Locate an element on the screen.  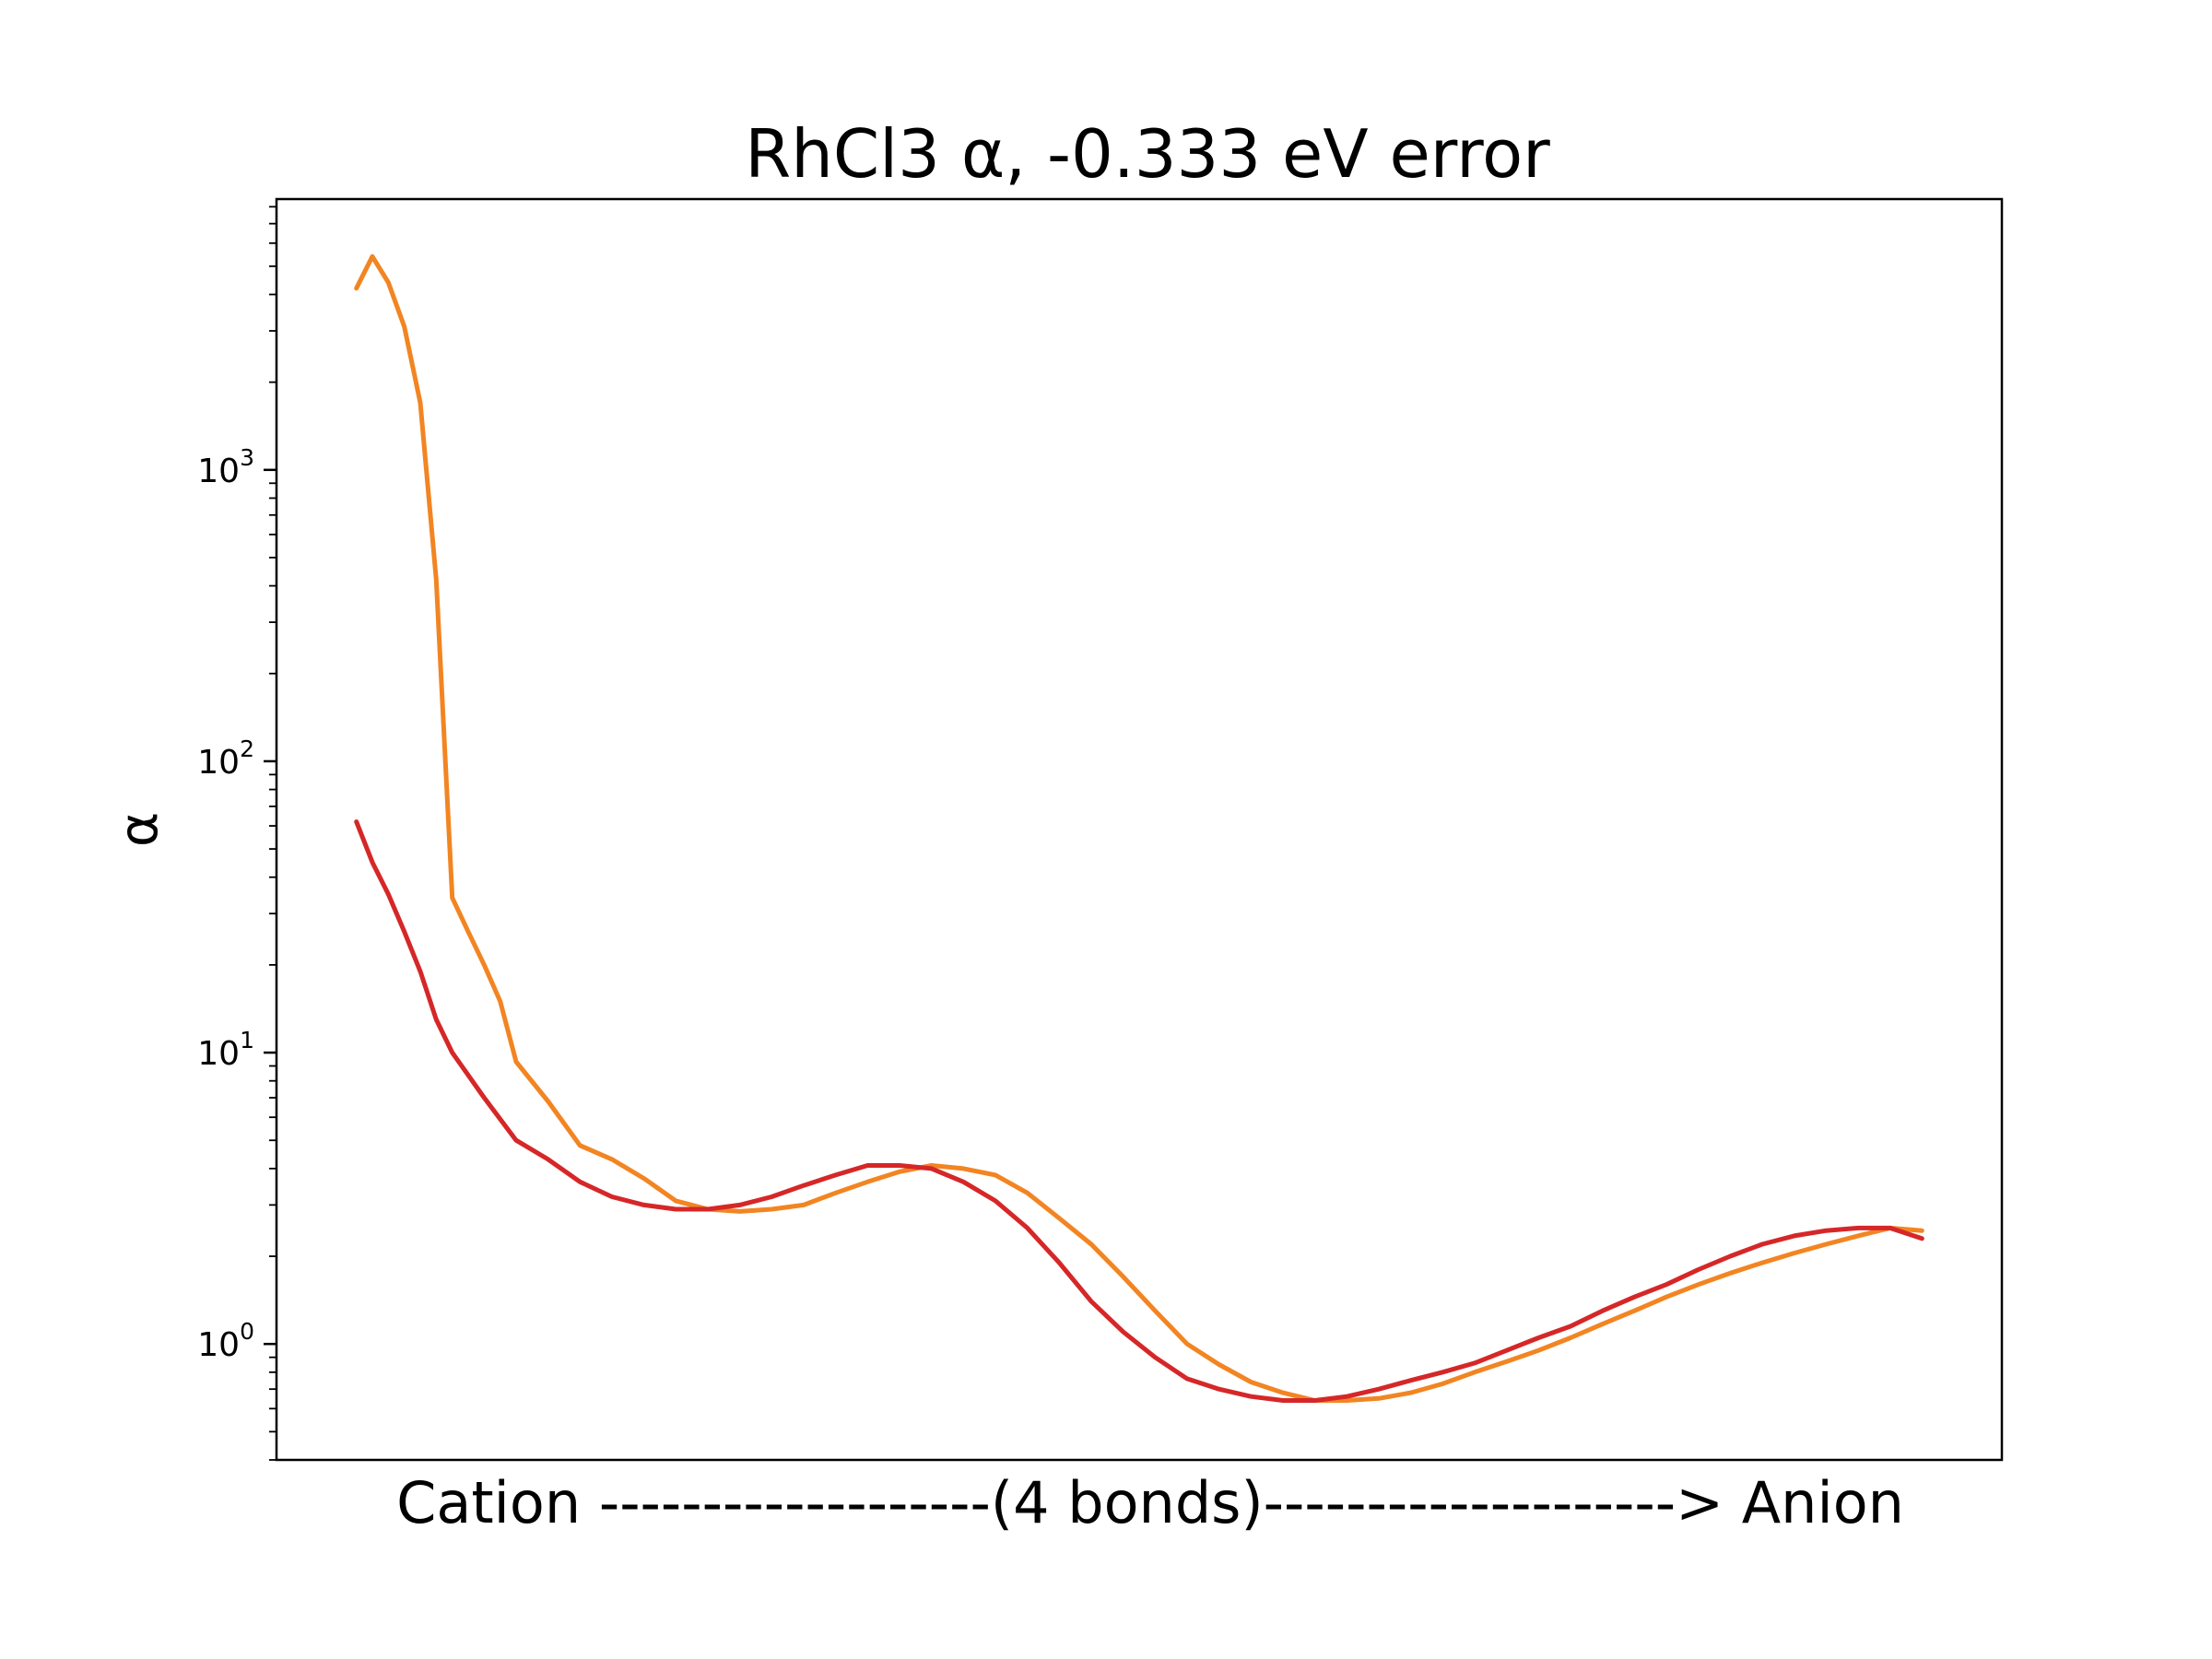
y-tick-label: 10² is located at coordinates (225, 758).